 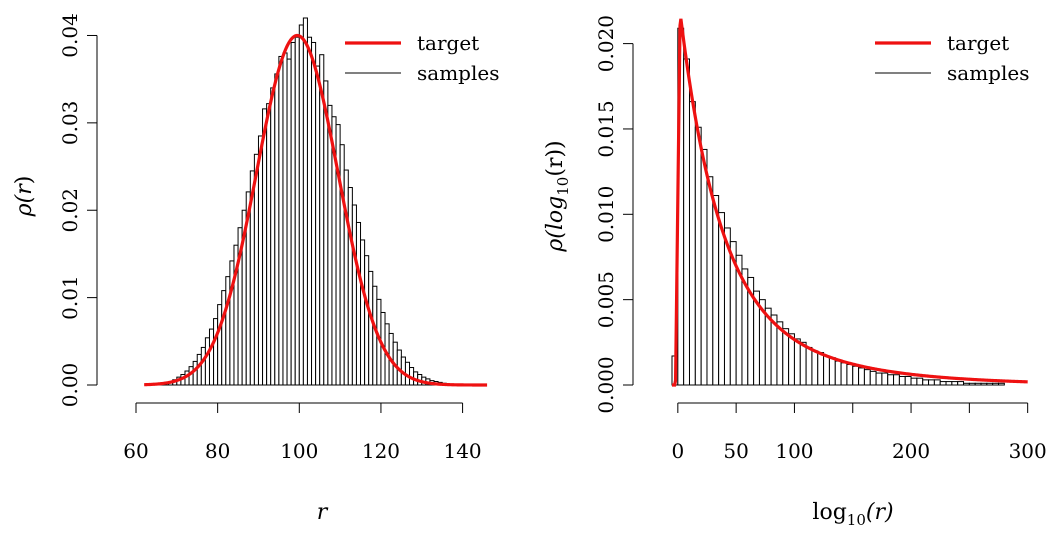 I want to click on y-tick-label: 0.01, so click(x=70, y=297).